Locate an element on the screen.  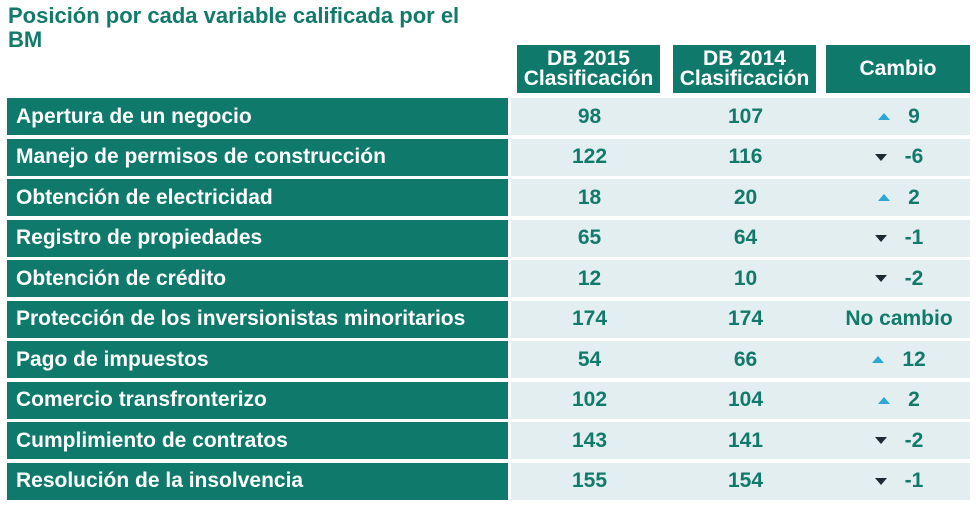
row-values: 54 66 12 is located at coordinates (740, 359).